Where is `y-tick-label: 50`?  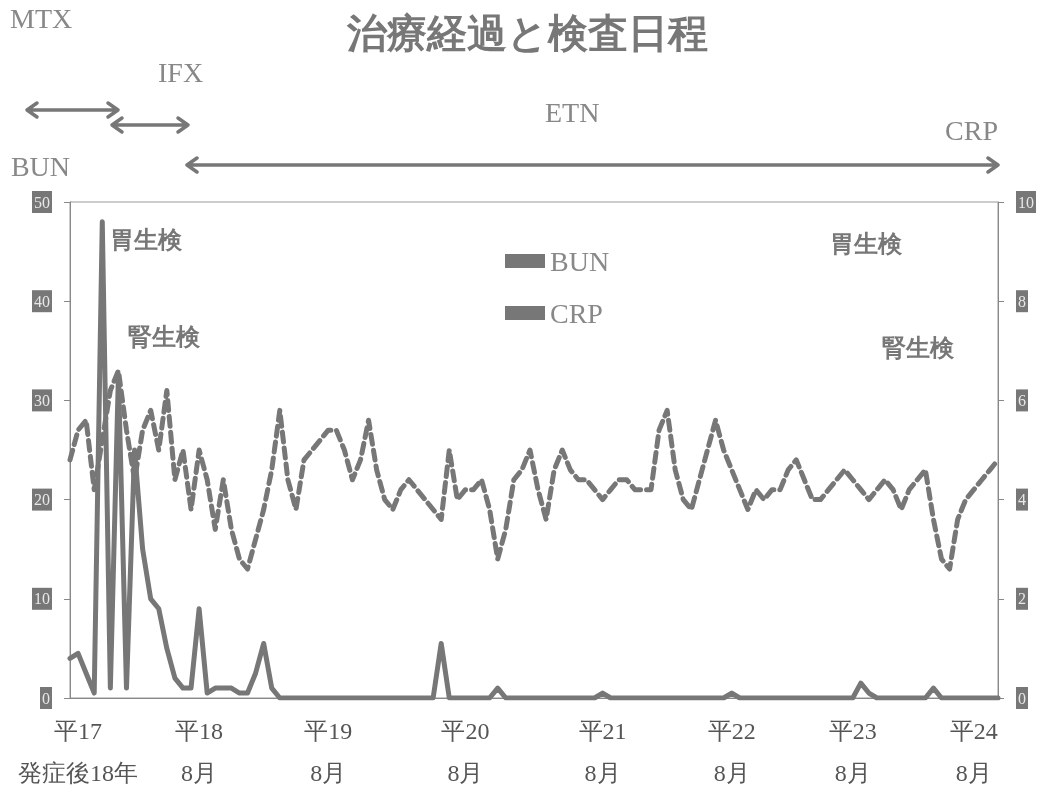
y-tick-label: 50 is located at coordinates (42, 202).